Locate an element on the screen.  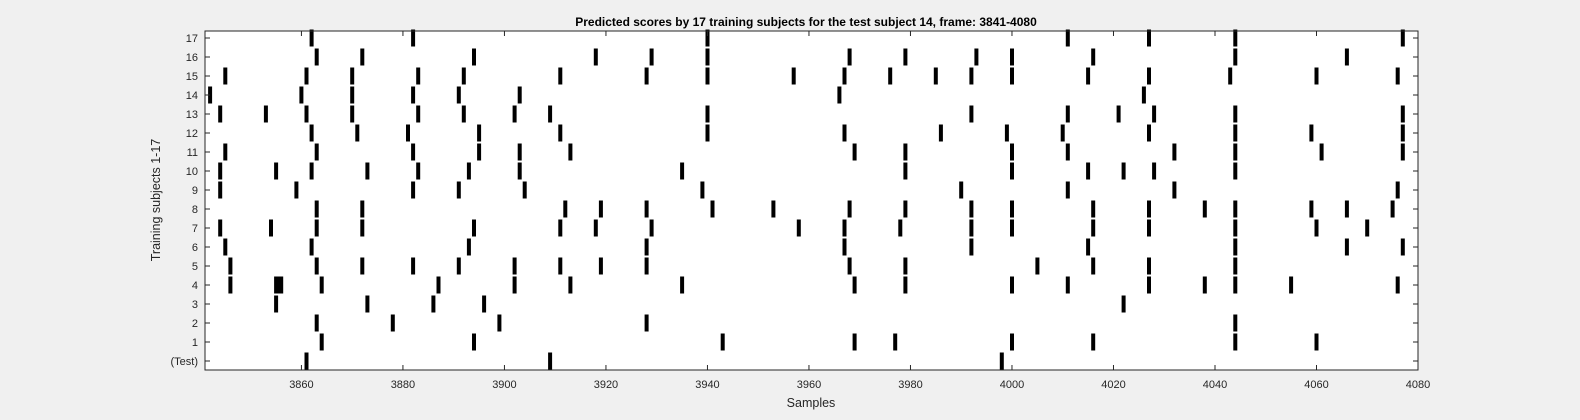
x-tick-label: 4040 is located at coordinates (1215, 385).